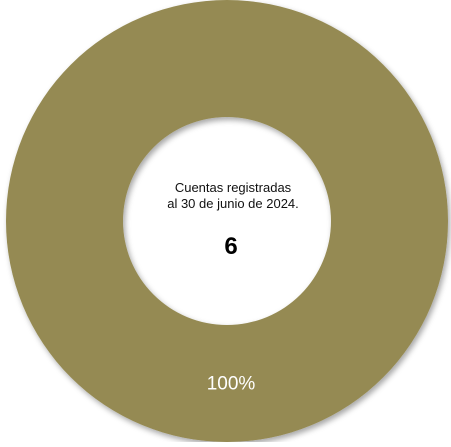  I want to click on slice-percent-label: 100%, so click(231, 384).